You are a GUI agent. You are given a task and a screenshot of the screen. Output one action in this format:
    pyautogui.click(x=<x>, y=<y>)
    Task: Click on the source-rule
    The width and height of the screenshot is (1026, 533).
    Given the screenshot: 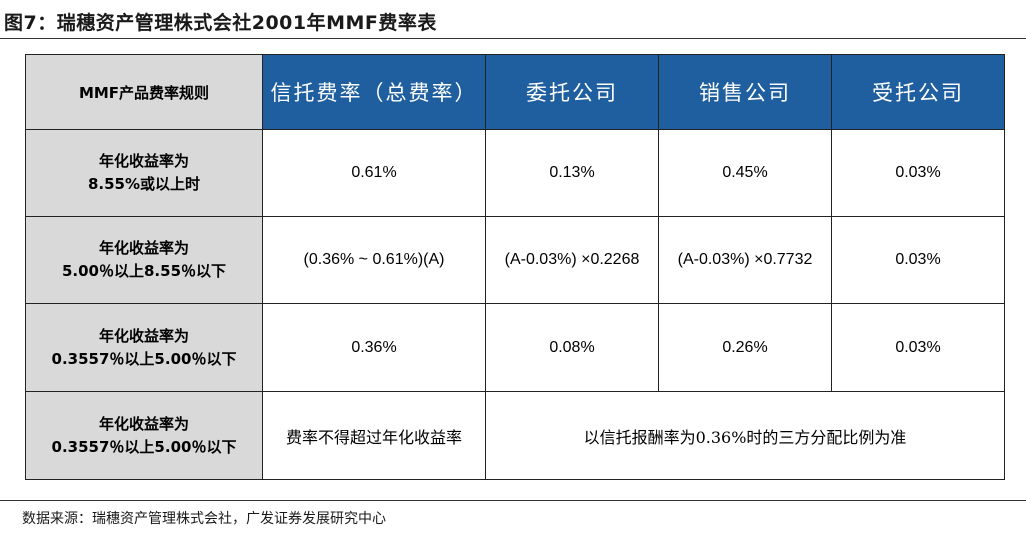 What is the action you would take?
    pyautogui.click(x=513, y=500)
    